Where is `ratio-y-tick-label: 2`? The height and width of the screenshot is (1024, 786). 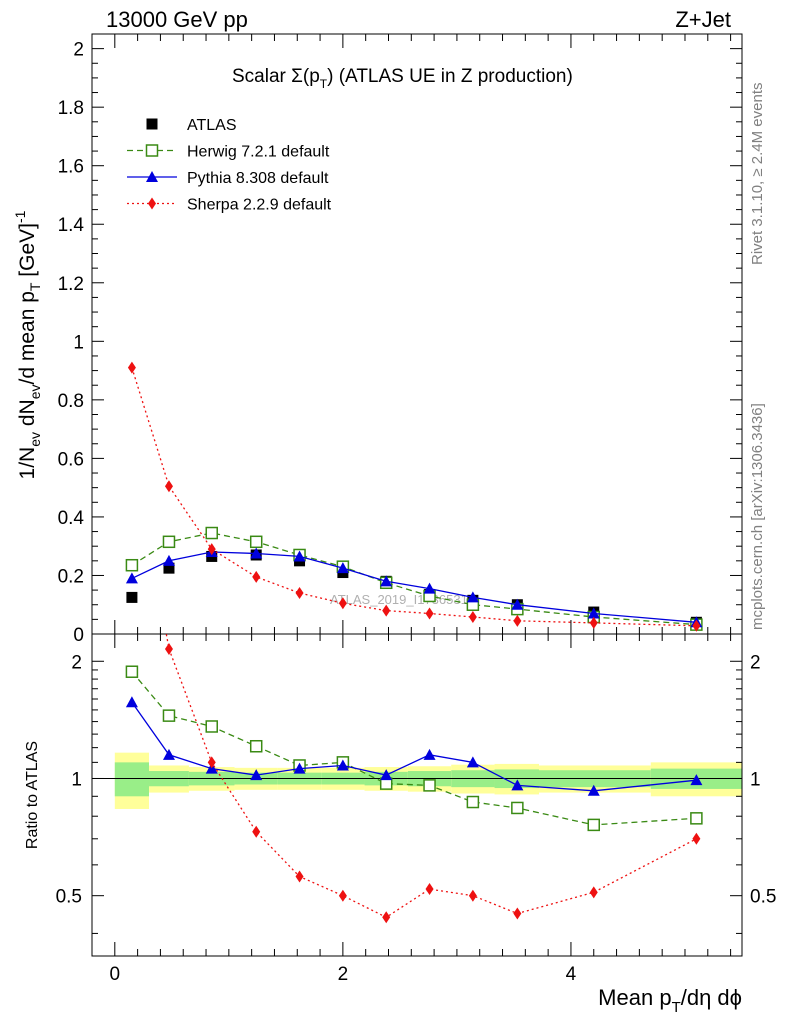
ratio-y-tick-label: 2 is located at coordinates (76, 662).